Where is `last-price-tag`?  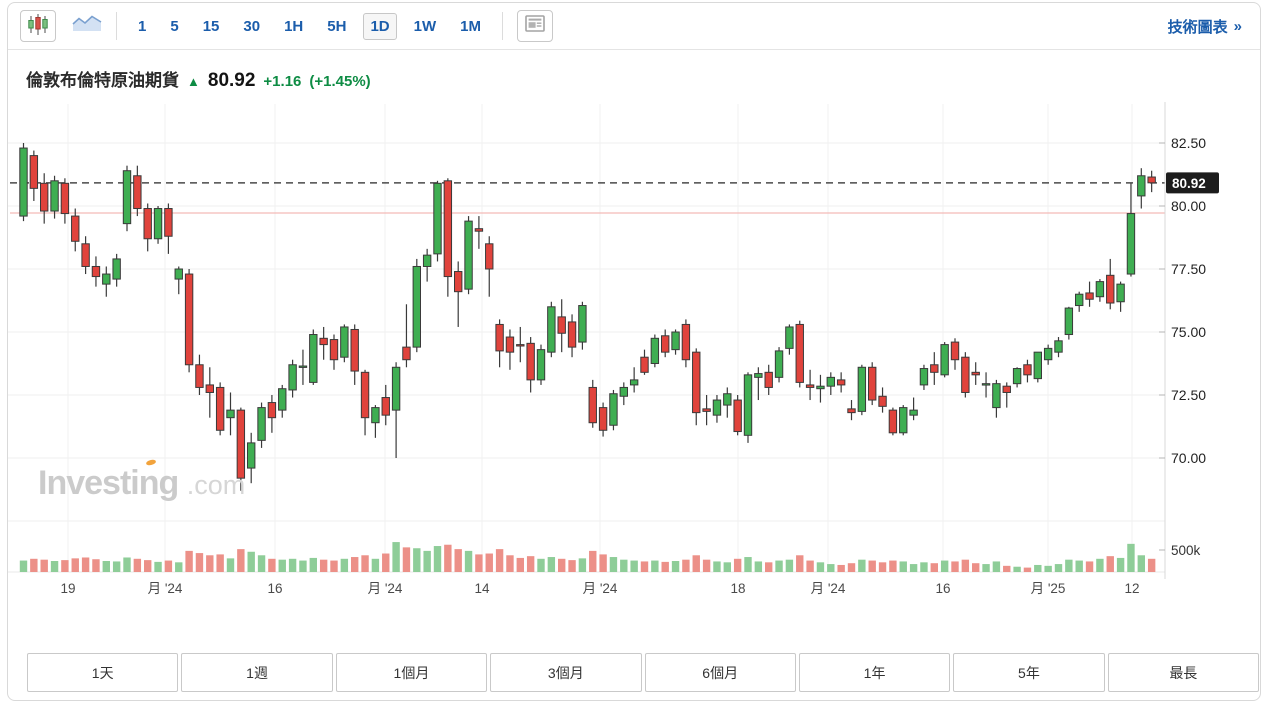 last-price-tag is located at coordinates (1192, 183).